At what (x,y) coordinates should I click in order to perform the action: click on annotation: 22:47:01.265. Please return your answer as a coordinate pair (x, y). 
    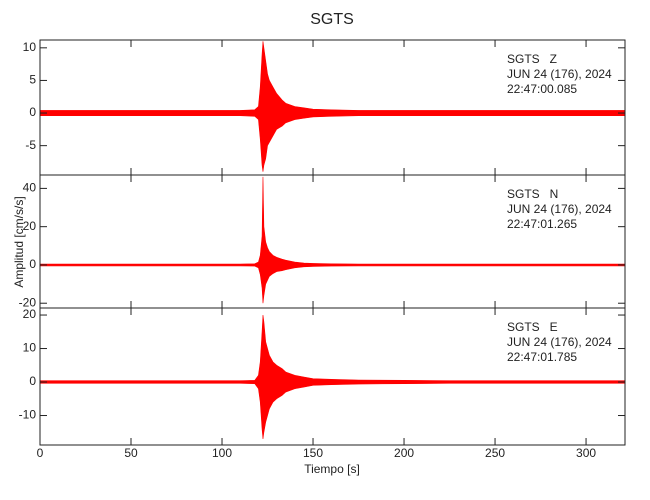
    Looking at the image, I should click on (542, 224).